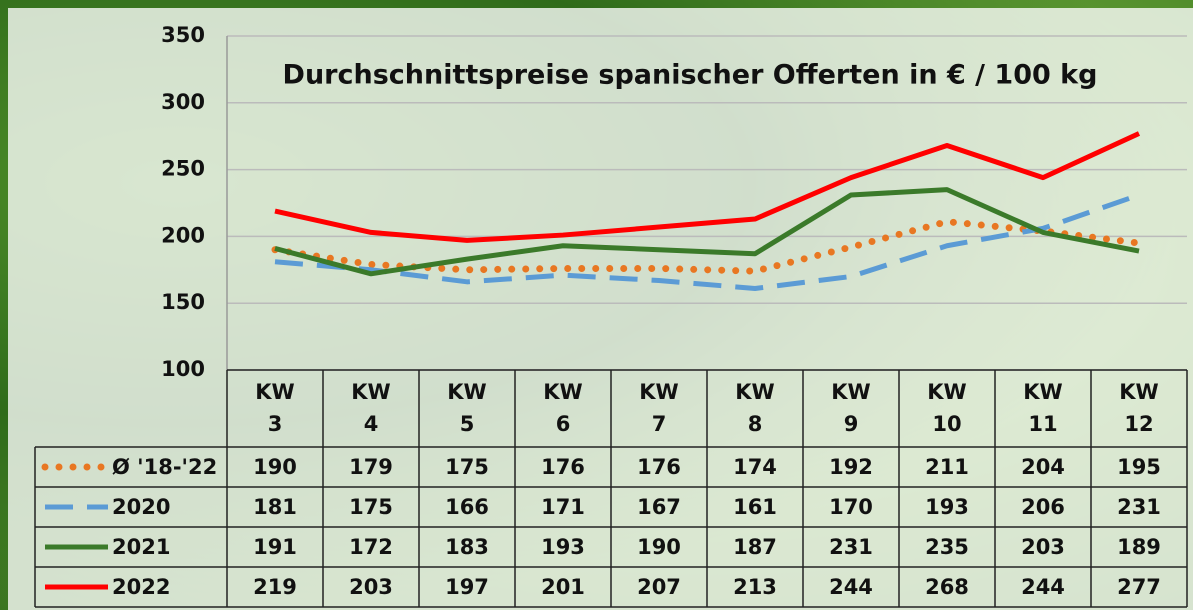 The image size is (1193, 610). I want to click on x-tick-label: KW 10, so click(947, 408).